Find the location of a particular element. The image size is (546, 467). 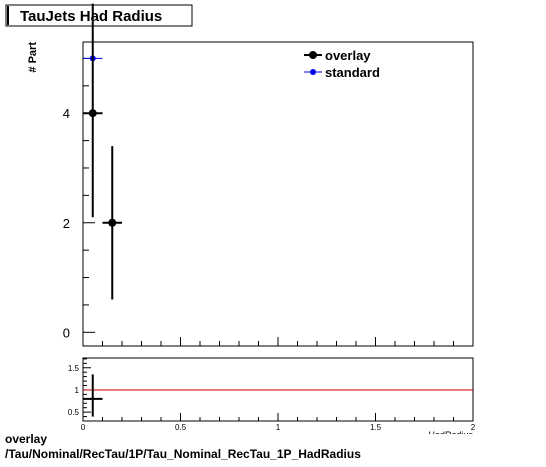

y-axis-label: # Part is located at coordinates (33, 57).